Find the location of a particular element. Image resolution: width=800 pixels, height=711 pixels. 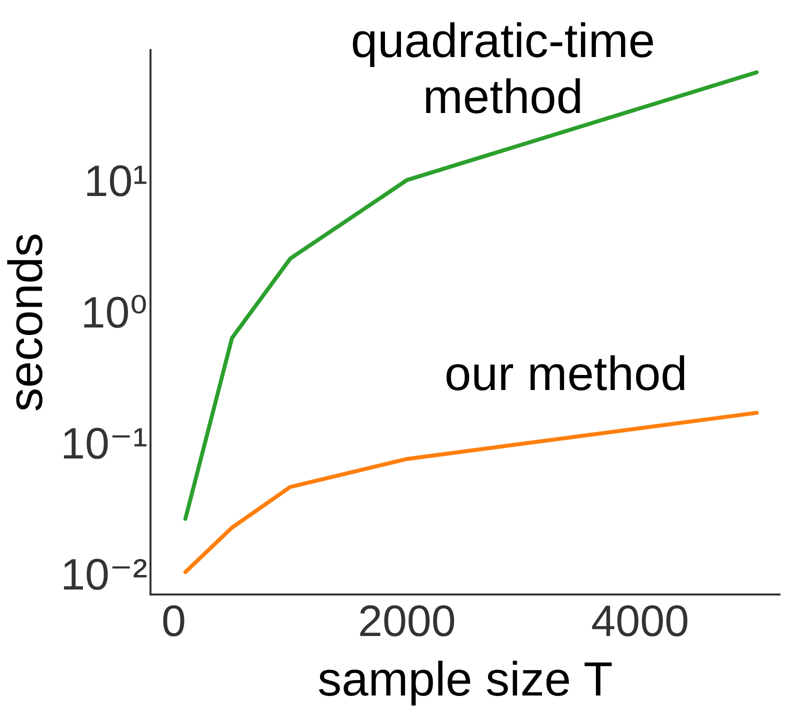

x-tick-label: 2000 is located at coordinates (407, 621).